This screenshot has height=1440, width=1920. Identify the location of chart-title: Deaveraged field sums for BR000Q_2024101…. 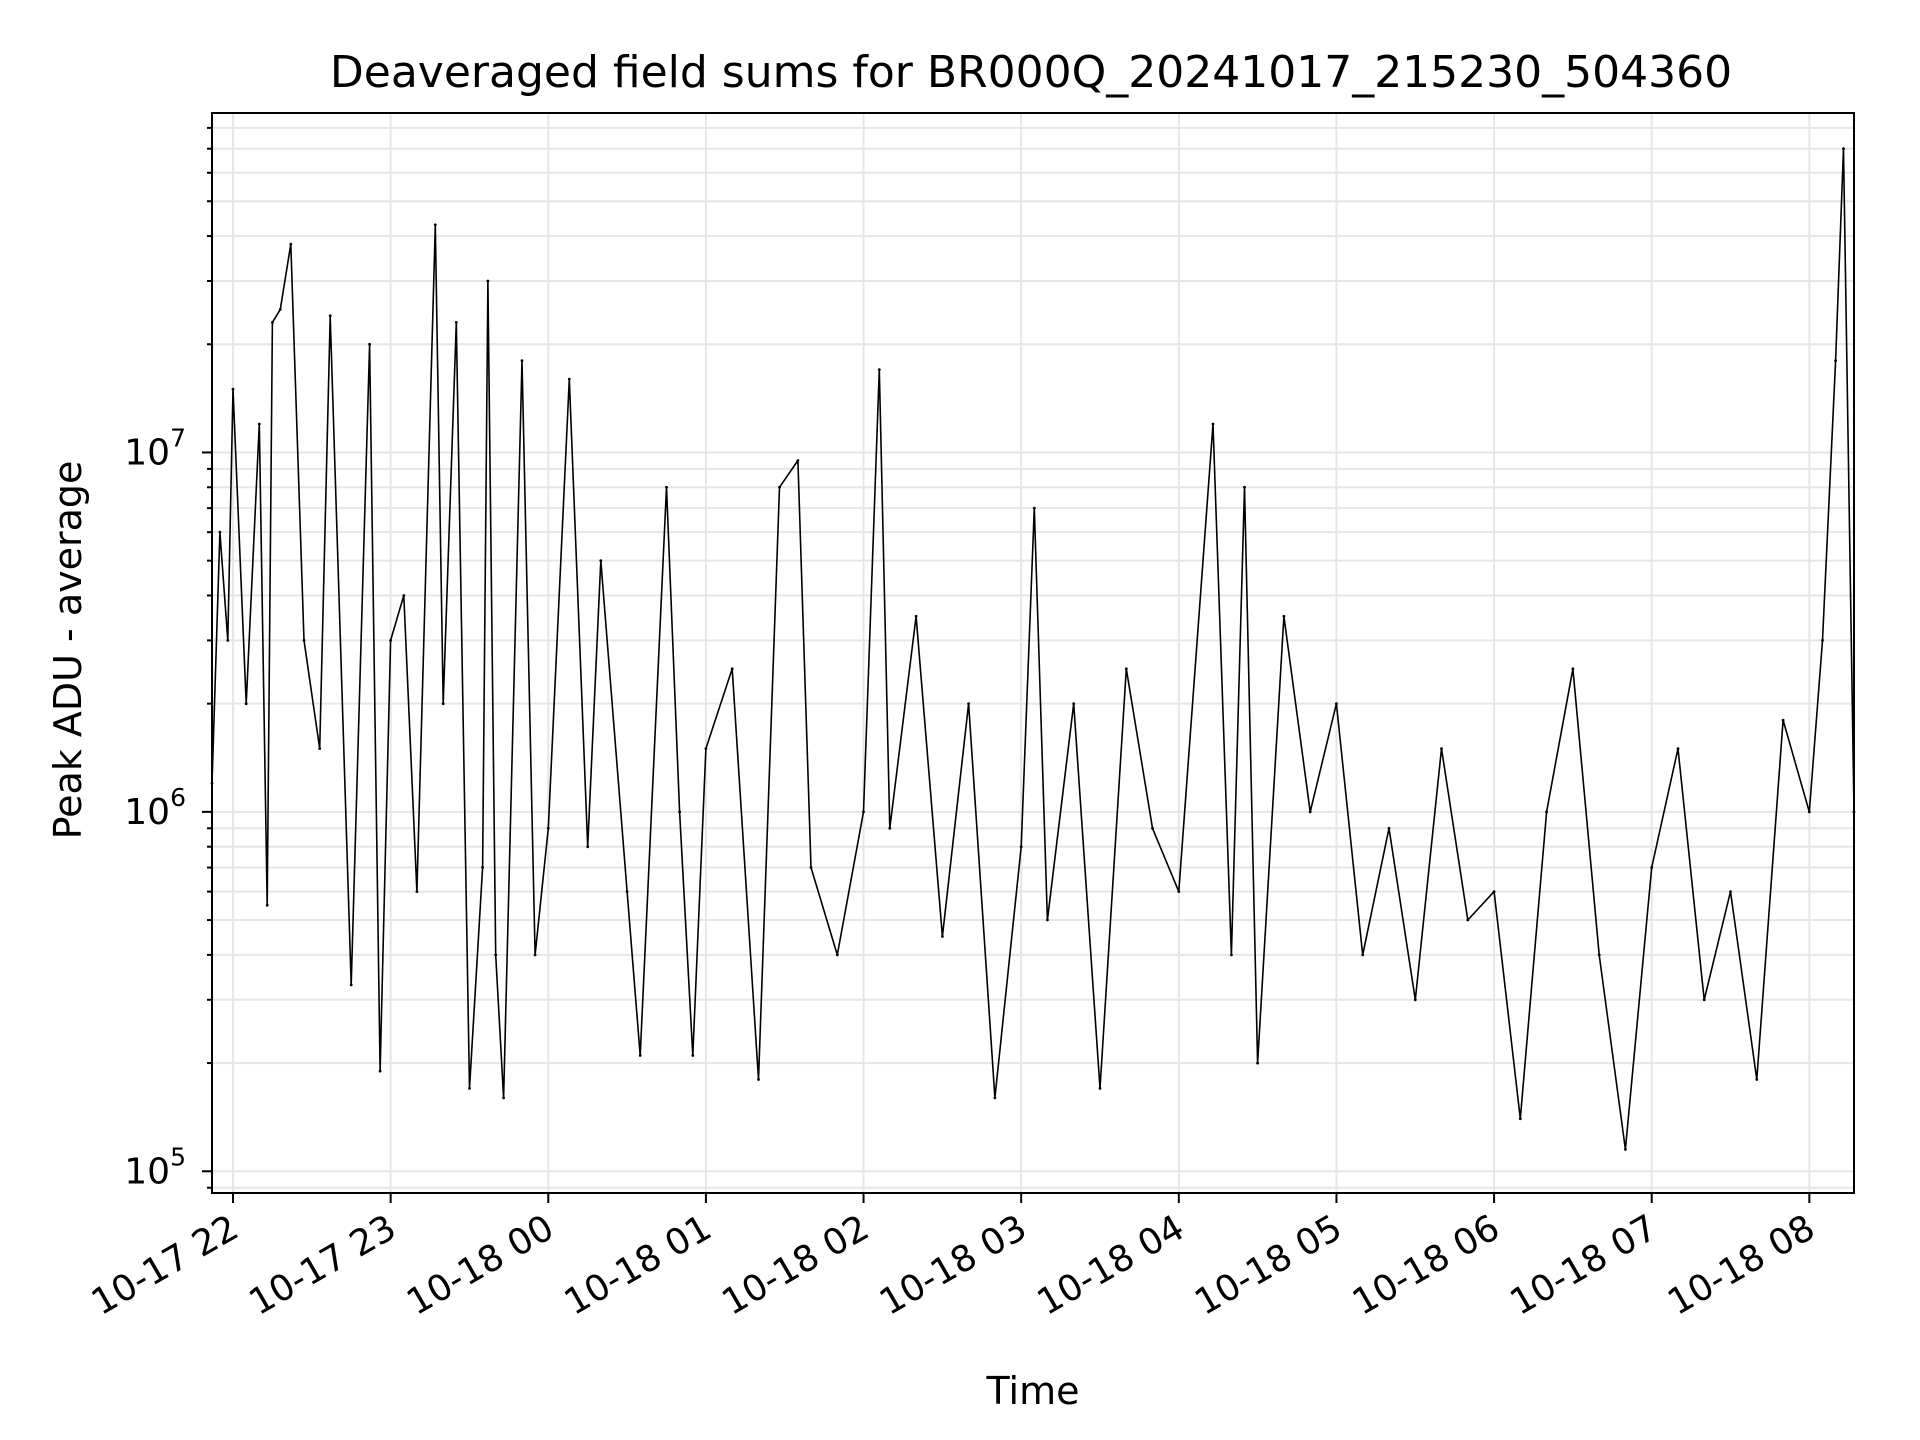
(1031, 72).